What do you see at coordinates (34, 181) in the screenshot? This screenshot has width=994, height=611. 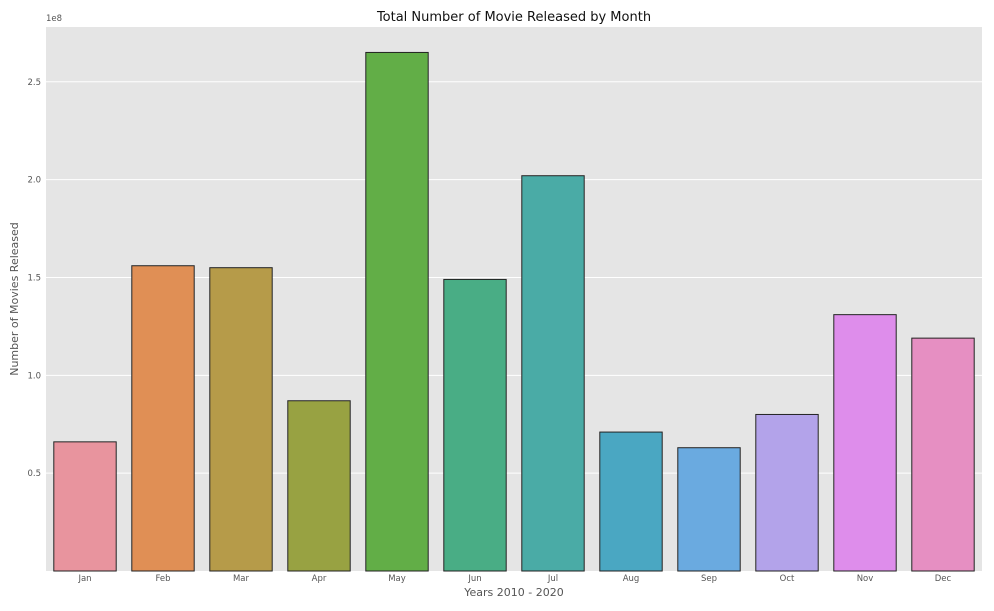 I see `y-tick-label: 2.0` at bounding box center [34, 181].